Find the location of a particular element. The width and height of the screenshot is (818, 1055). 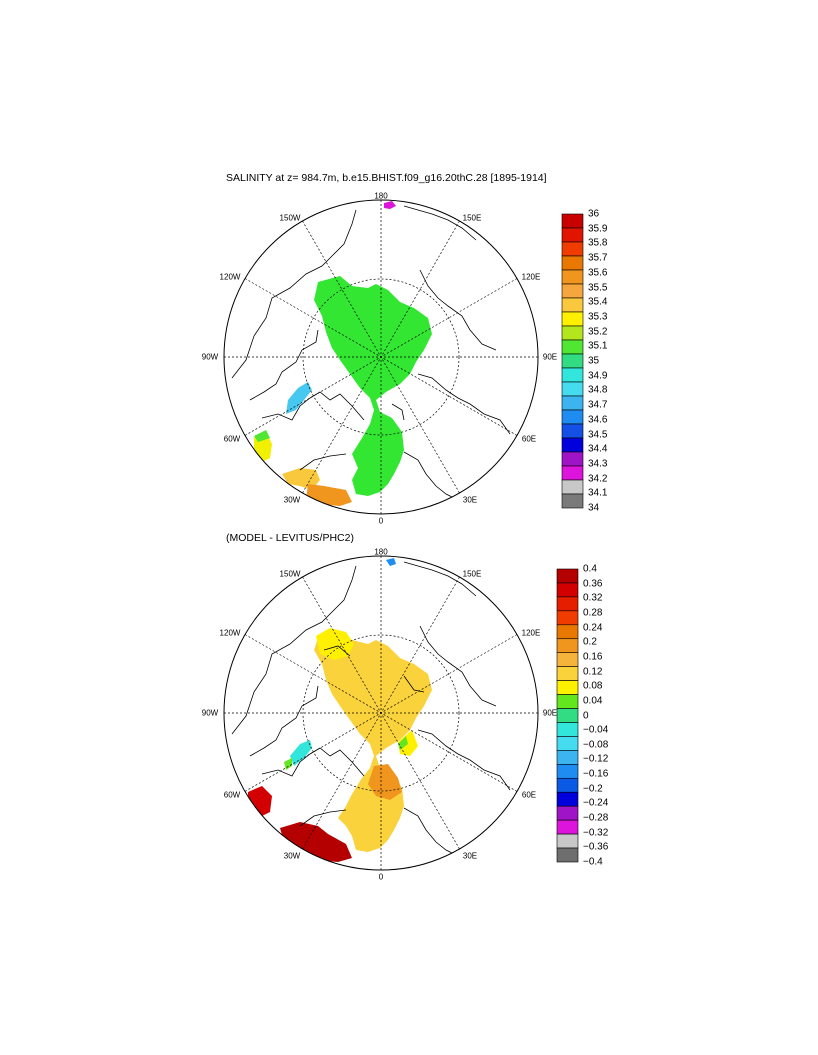

panel2-colorbar-tick-label: −0.28 is located at coordinates (596, 818).